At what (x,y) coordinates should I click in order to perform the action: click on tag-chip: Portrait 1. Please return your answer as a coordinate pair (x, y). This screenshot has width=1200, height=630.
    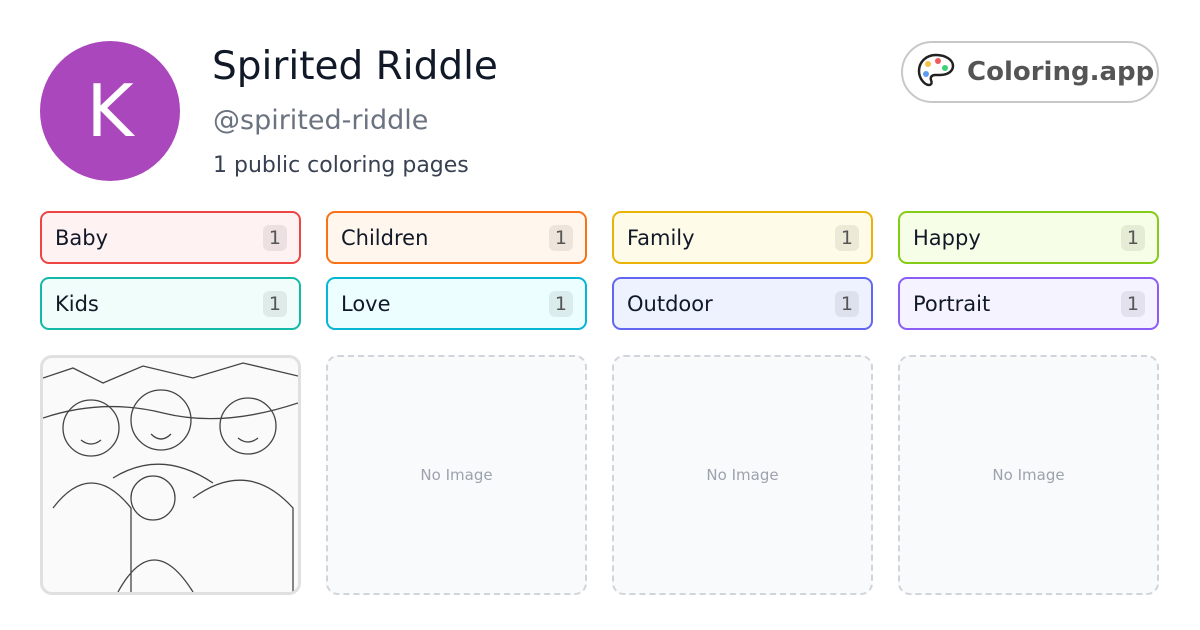
    Looking at the image, I should click on (1028, 303).